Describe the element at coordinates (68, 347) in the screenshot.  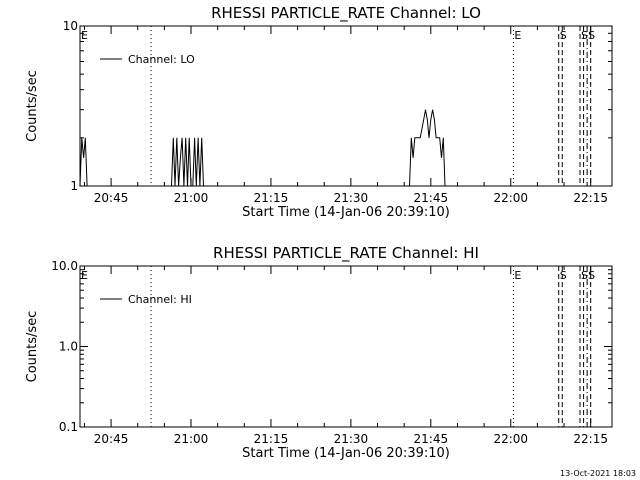
I see `y-tick-label: 1.0` at that location.